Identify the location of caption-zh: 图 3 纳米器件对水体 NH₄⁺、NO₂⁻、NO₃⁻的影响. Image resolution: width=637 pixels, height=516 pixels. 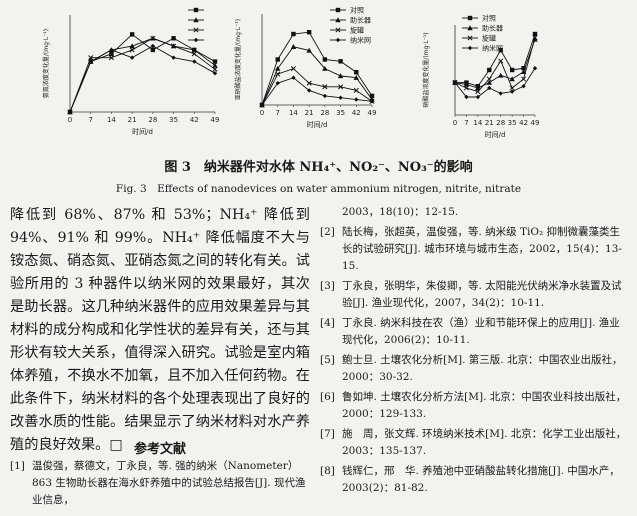
(318, 167).